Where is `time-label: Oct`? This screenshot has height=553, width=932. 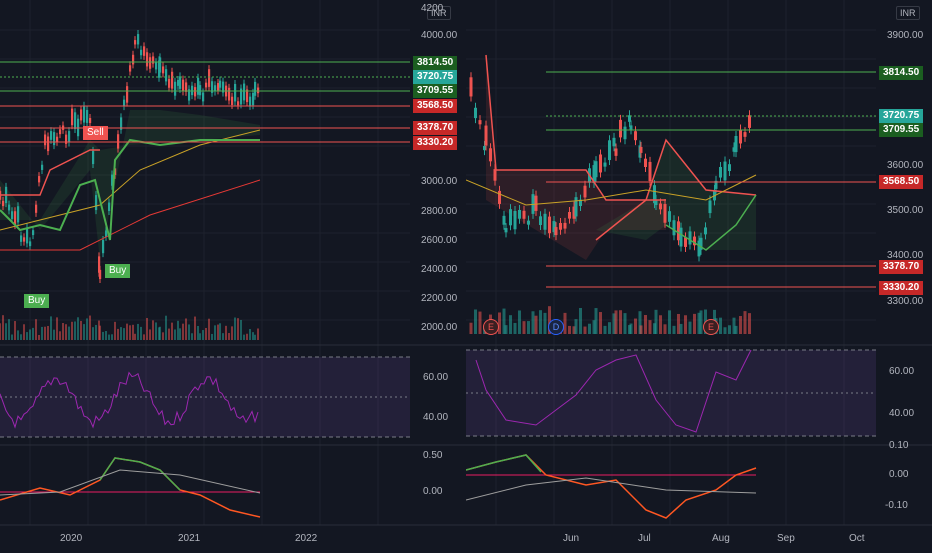
time-label: Oct is located at coordinates (857, 538).